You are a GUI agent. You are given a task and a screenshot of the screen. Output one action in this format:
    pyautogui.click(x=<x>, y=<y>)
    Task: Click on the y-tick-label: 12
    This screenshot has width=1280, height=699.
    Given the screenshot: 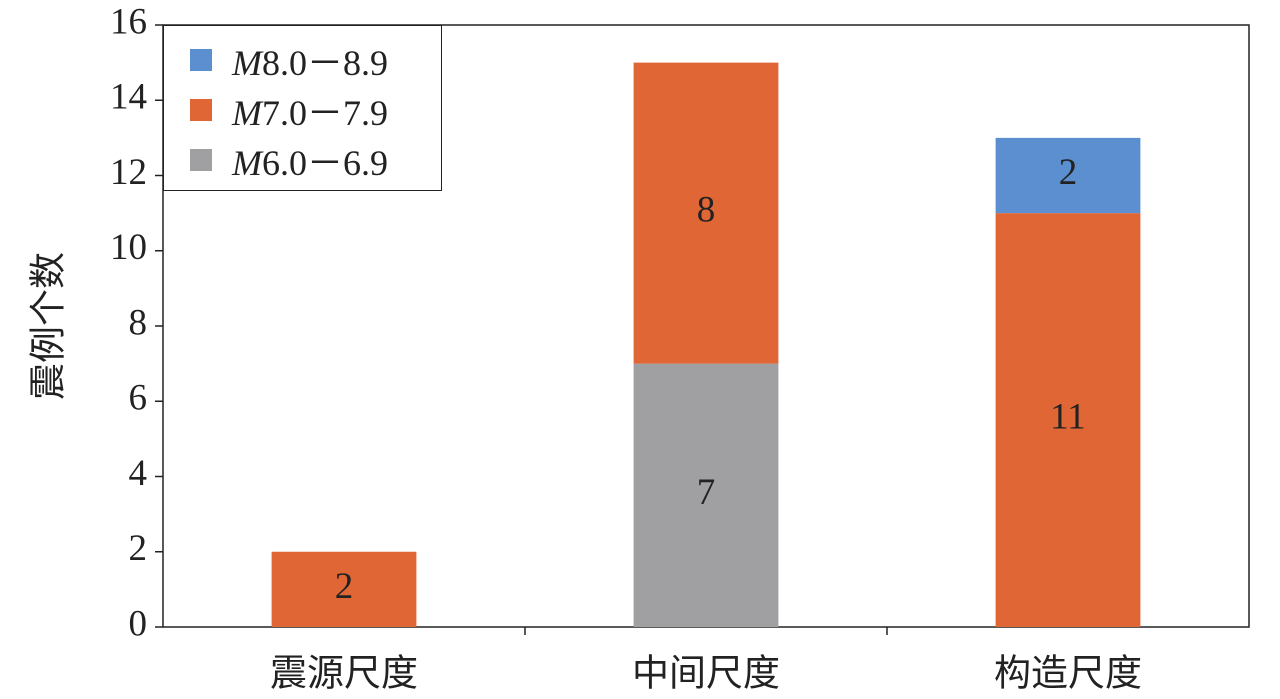 What is the action you would take?
    pyautogui.click(x=128, y=172)
    